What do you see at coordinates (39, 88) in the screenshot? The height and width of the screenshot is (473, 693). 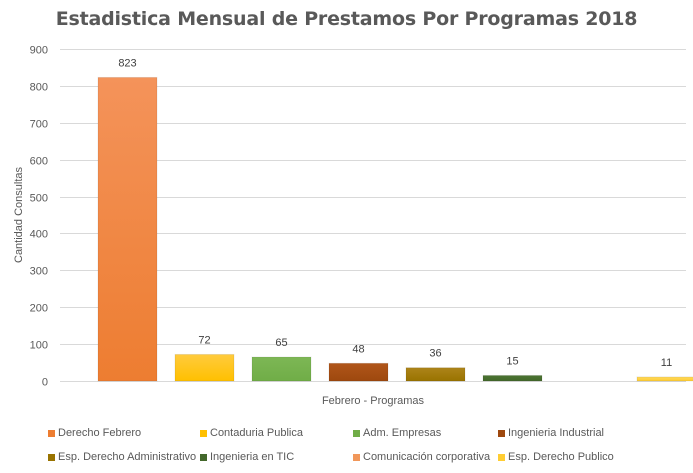 I see `y-tick-label: 800` at bounding box center [39, 88].